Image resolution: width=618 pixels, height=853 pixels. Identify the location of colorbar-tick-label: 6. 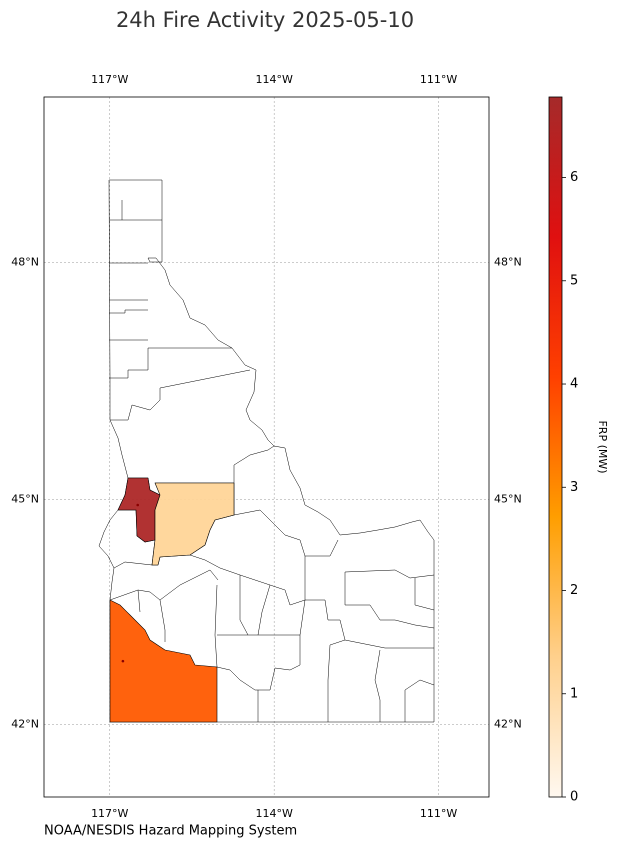
(574, 177).